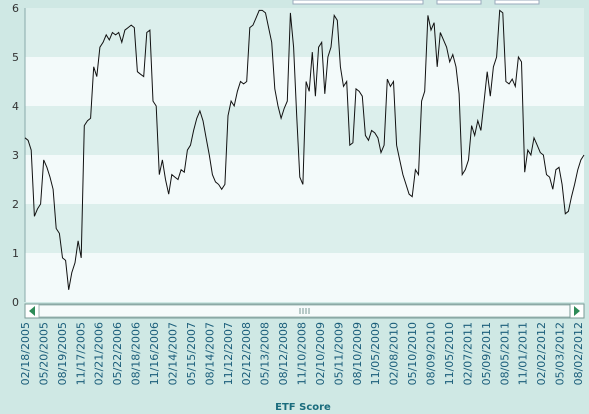 The width and height of the screenshot is (589, 414). What do you see at coordinates (431, 353) in the screenshot?
I see `x-tick-label: 08/09/2010` at bounding box center [431, 353].